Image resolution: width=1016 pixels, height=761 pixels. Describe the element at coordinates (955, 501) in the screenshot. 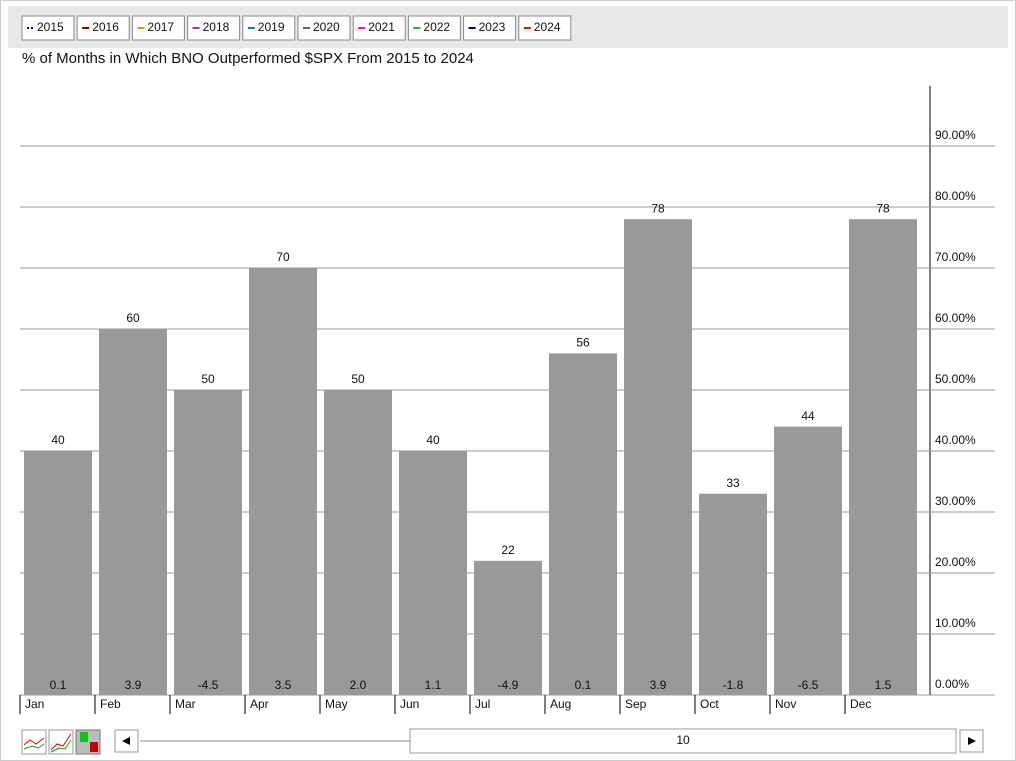

I see `y-tick-label: 30.00%` at that location.